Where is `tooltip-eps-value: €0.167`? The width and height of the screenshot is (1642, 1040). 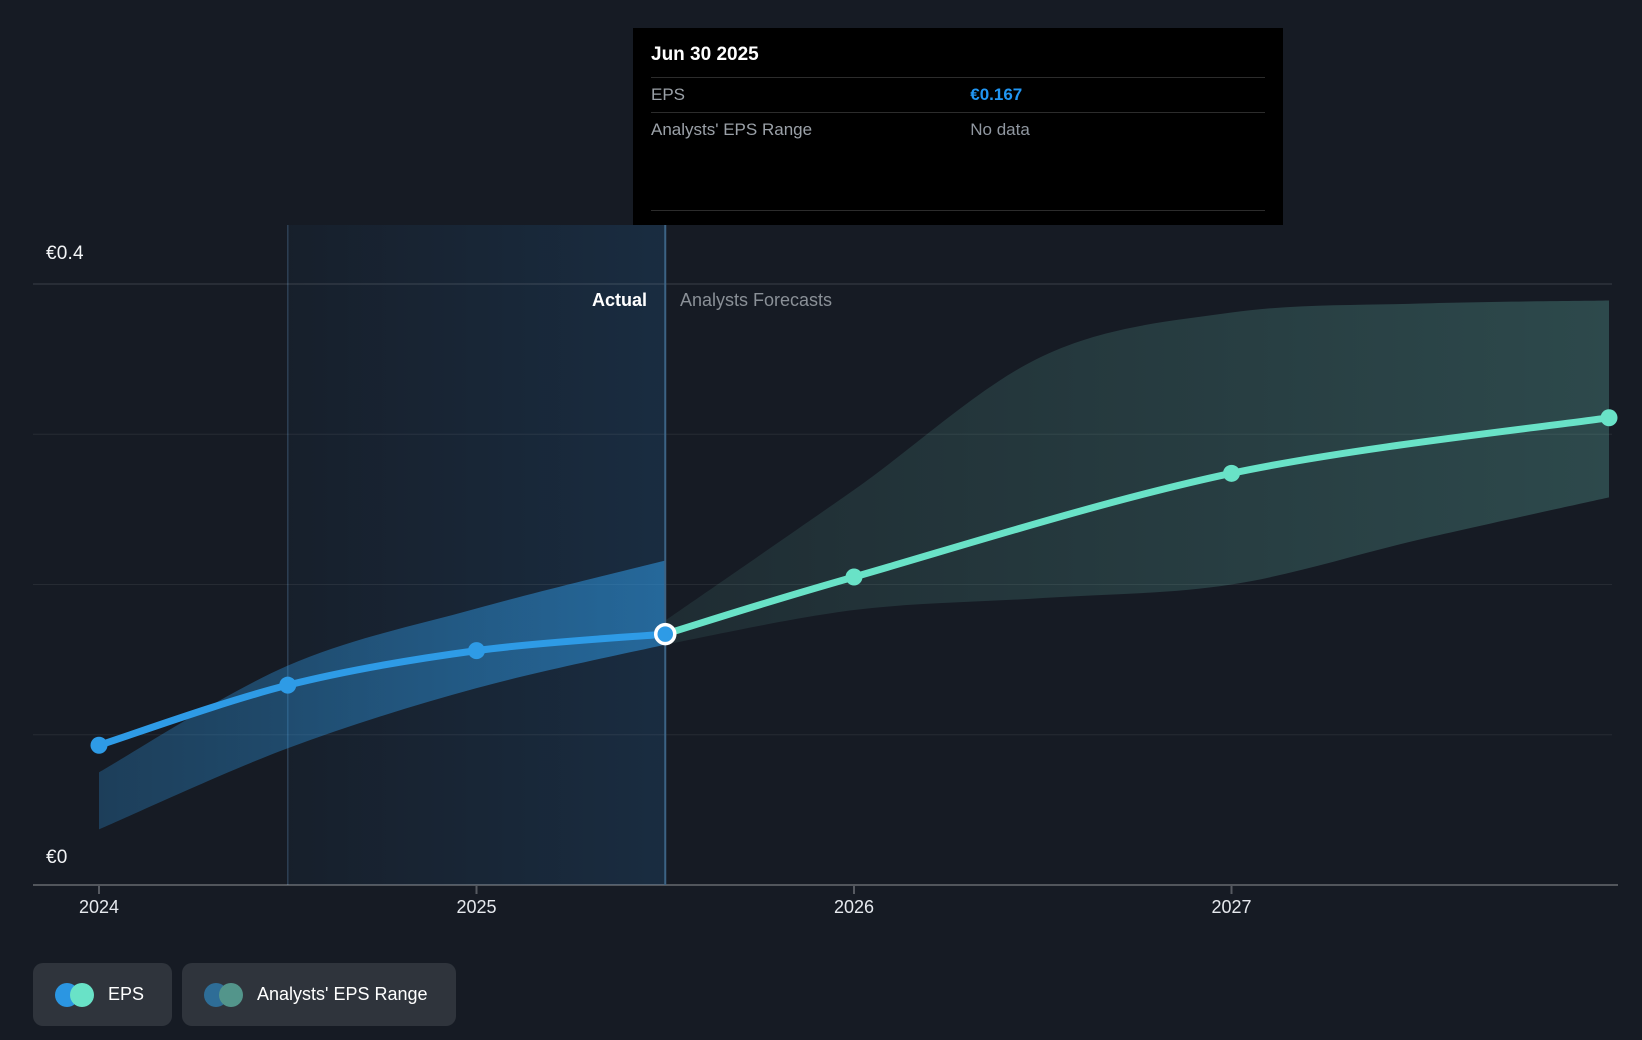 tooltip-eps-value: €0.167 is located at coordinates (996, 94).